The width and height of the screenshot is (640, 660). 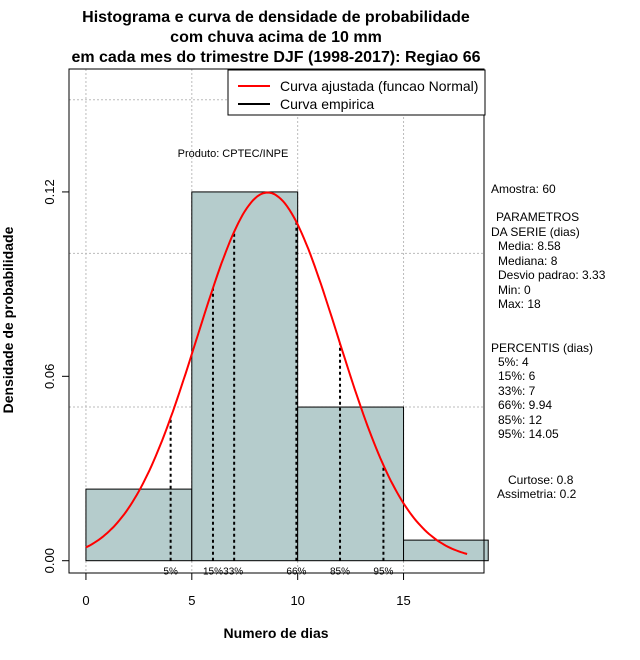 What do you see at coordinates (275, 633) in the screenshot?
I see `x-axis-title: Numero de dias` at bounding box center [275, 633].